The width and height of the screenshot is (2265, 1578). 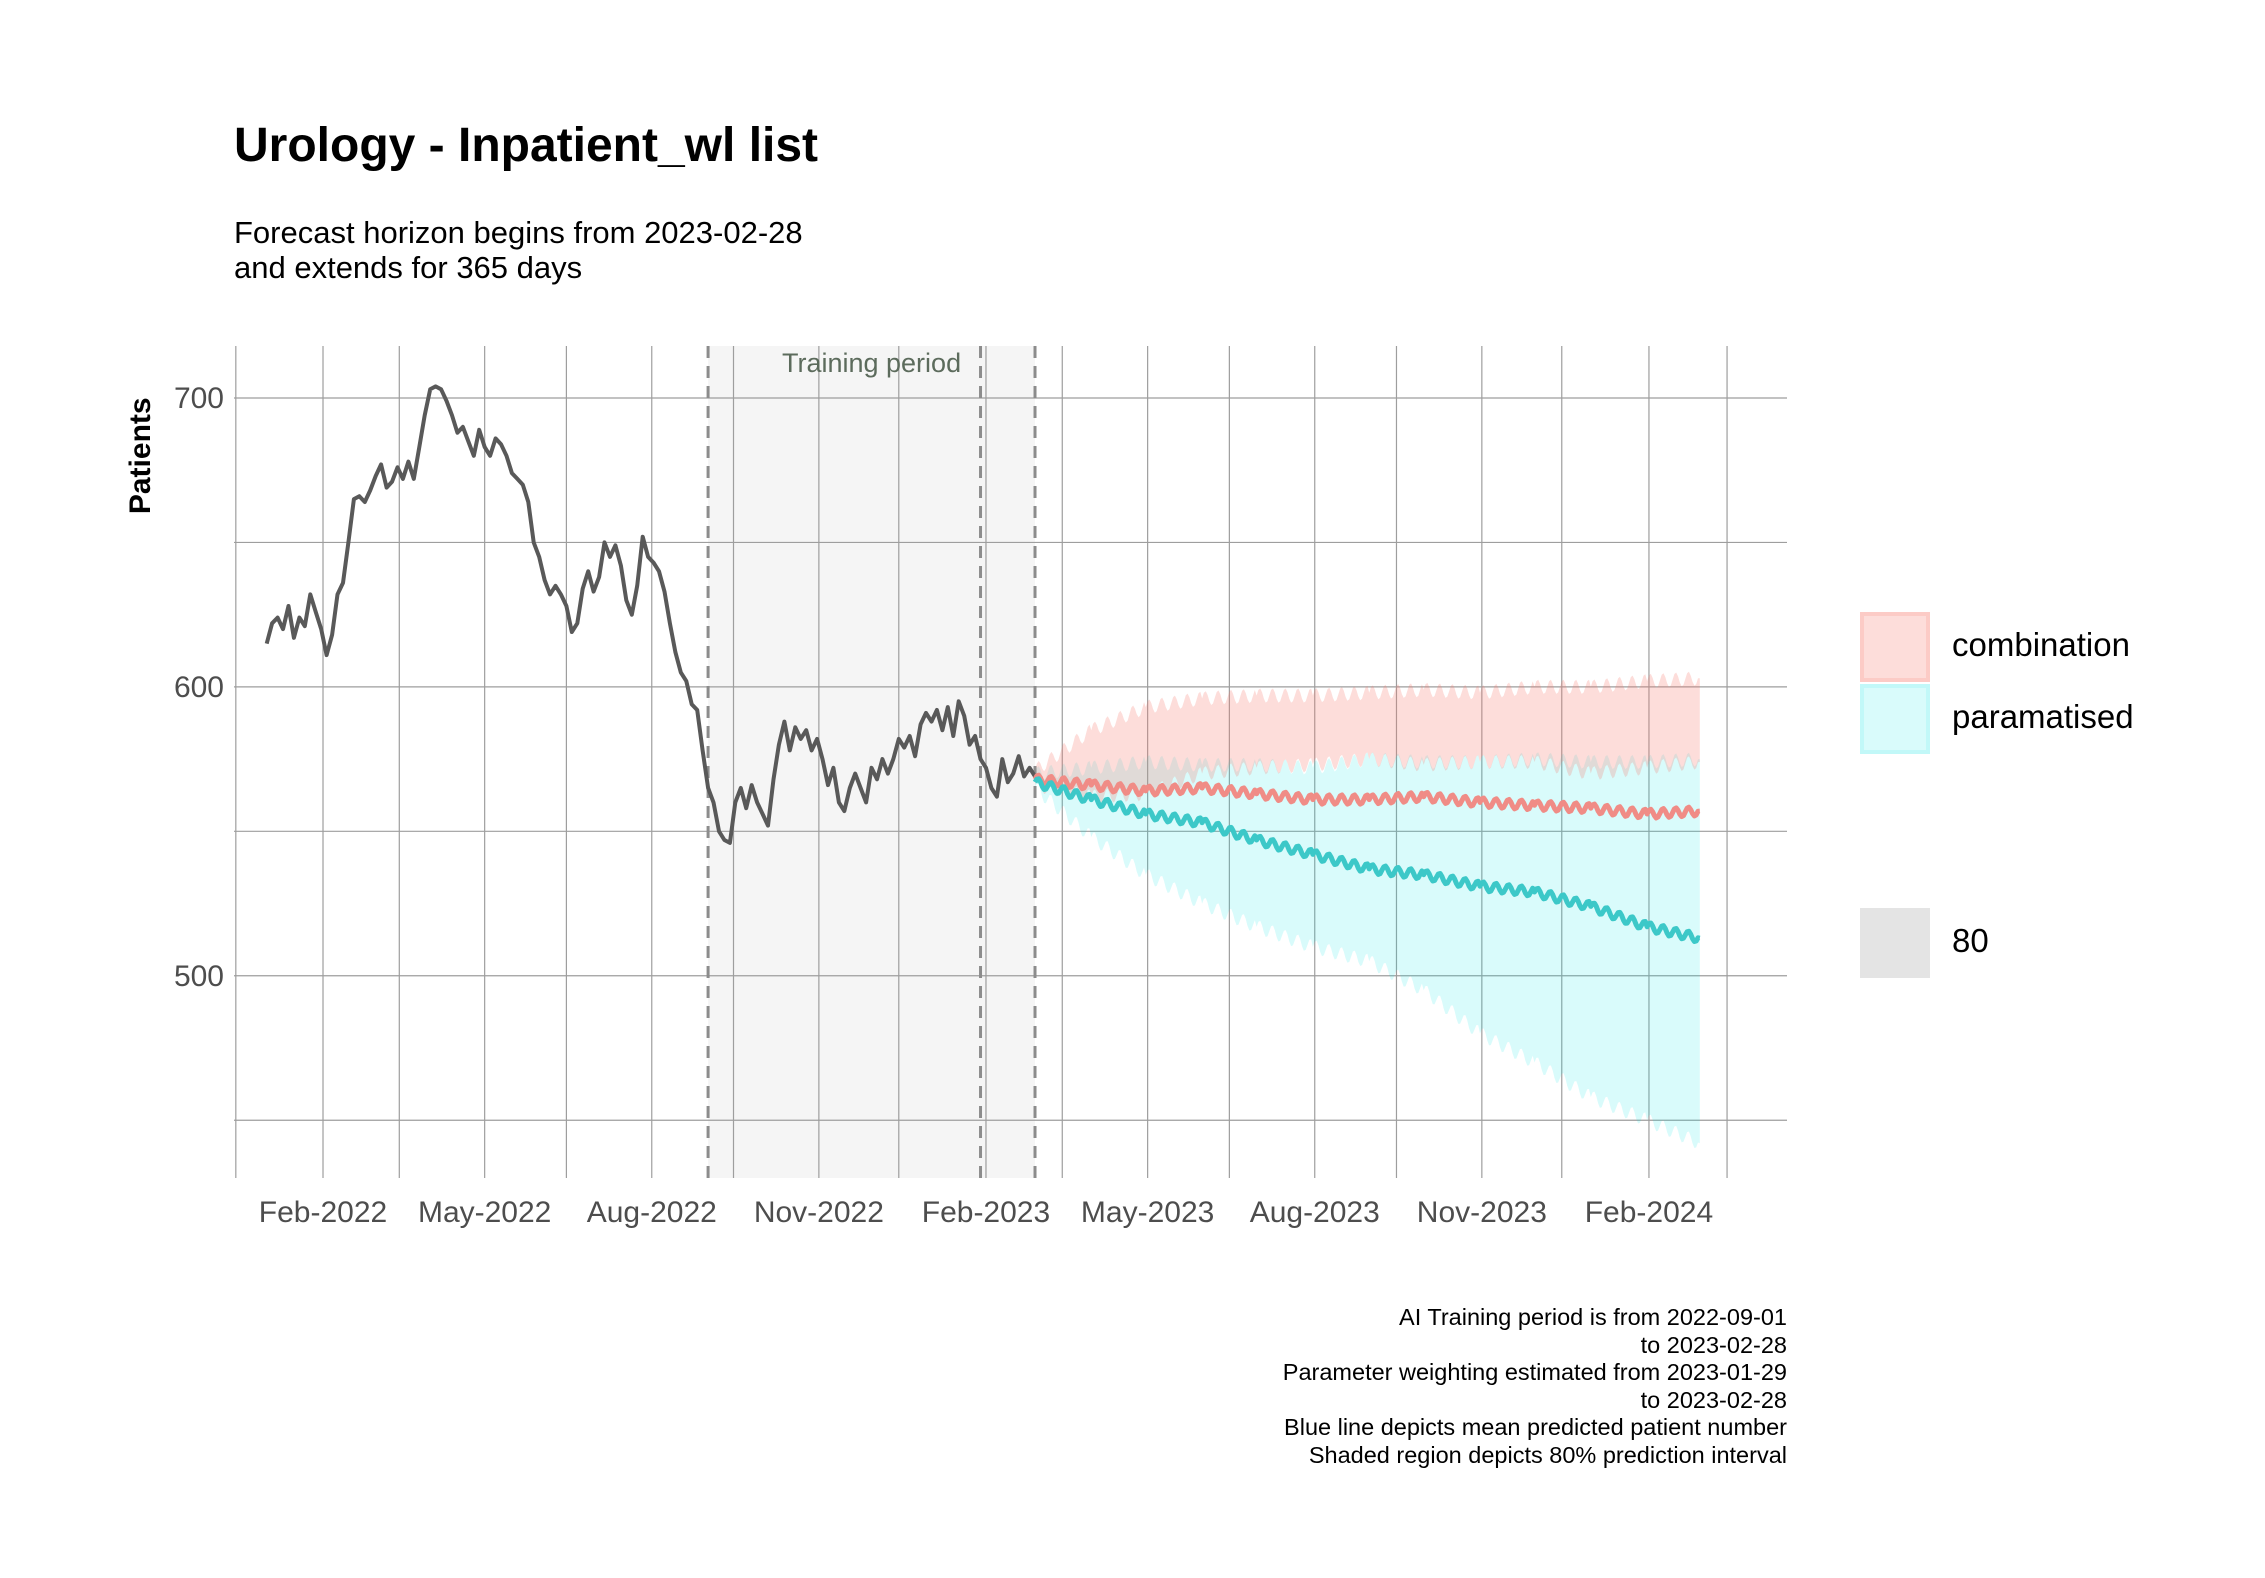 I want to click on reference-lines: Training period, so click(x=871, y=762).